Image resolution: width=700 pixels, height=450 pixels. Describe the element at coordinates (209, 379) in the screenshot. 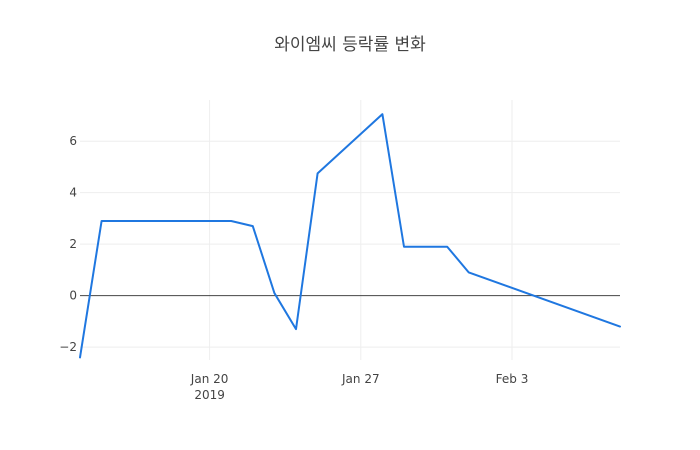

I see `x-tick-label-0: Jan 20` at that location.